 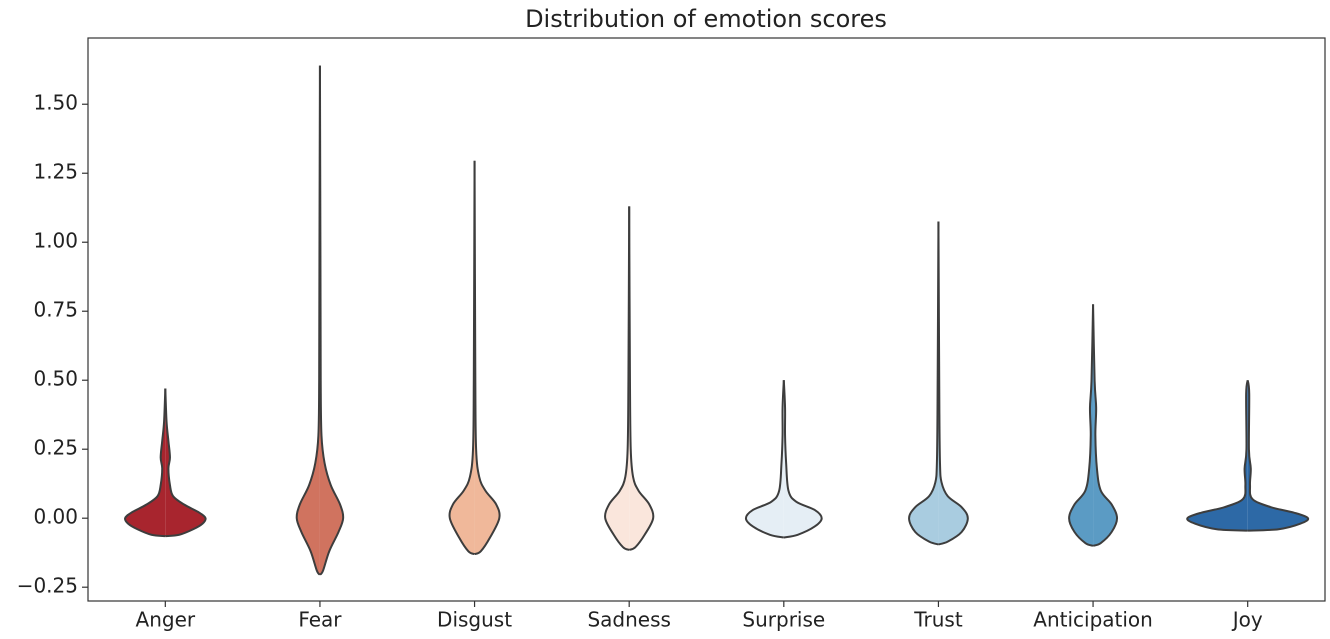 I want to click on x-tick-label: Surprise, so click(x=783, y=620).